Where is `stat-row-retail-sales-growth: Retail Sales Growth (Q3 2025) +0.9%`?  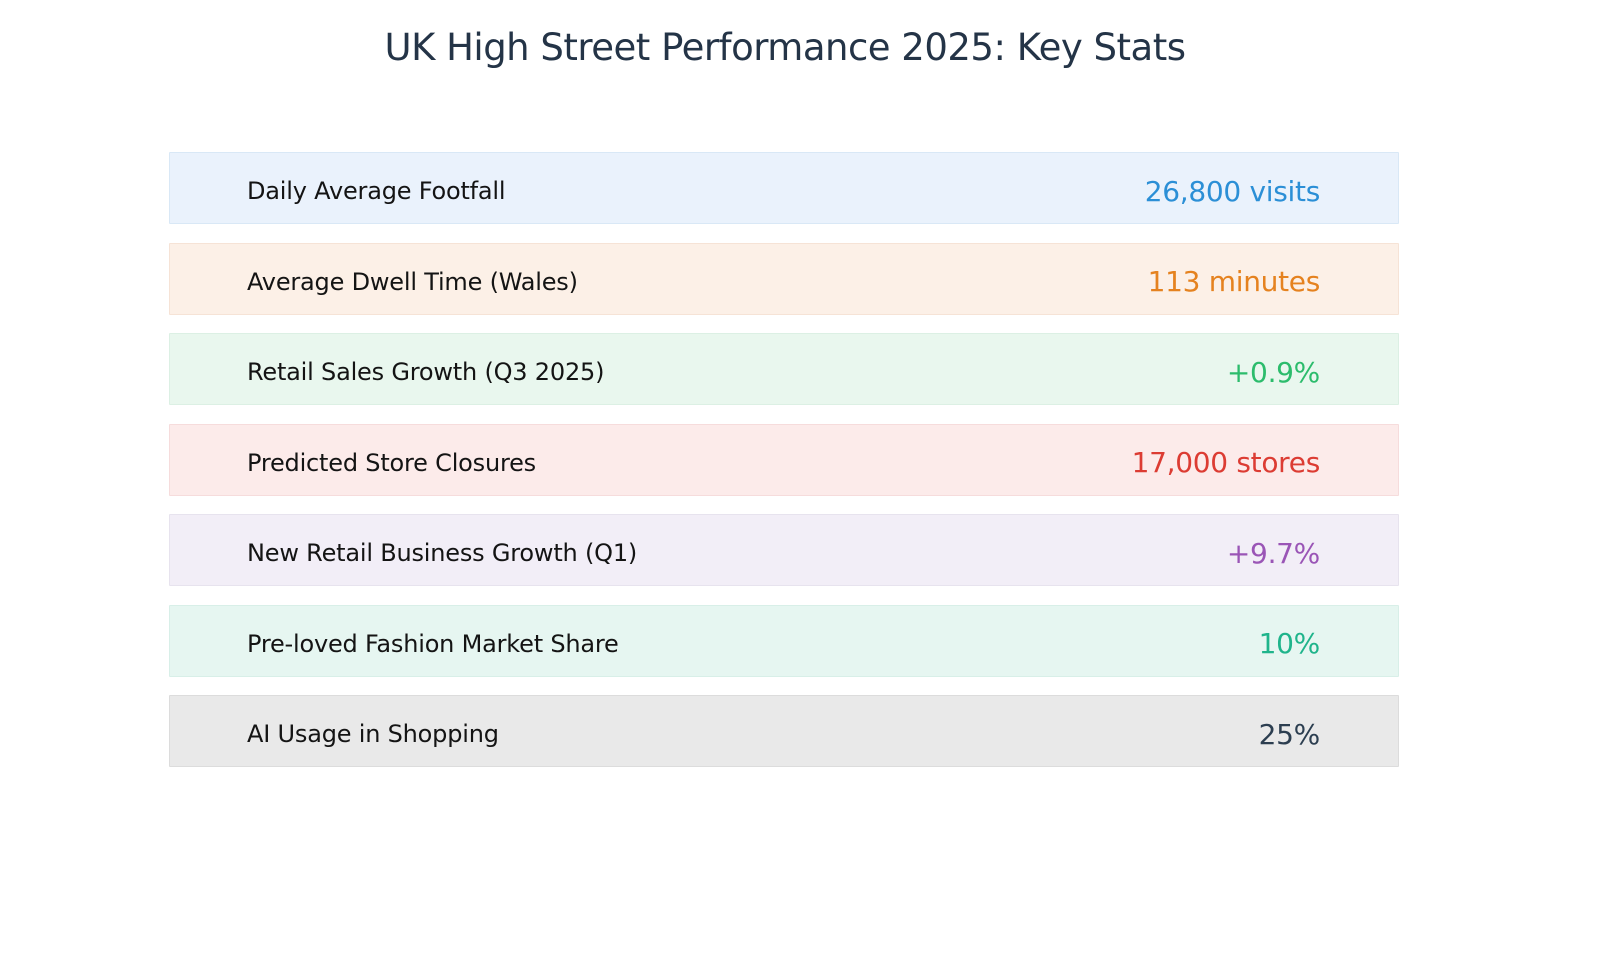 stat-row-retail-sales-growth: Retail Sales Growth (Q3 2025) +0.9% is located at coordinates (784, 369).